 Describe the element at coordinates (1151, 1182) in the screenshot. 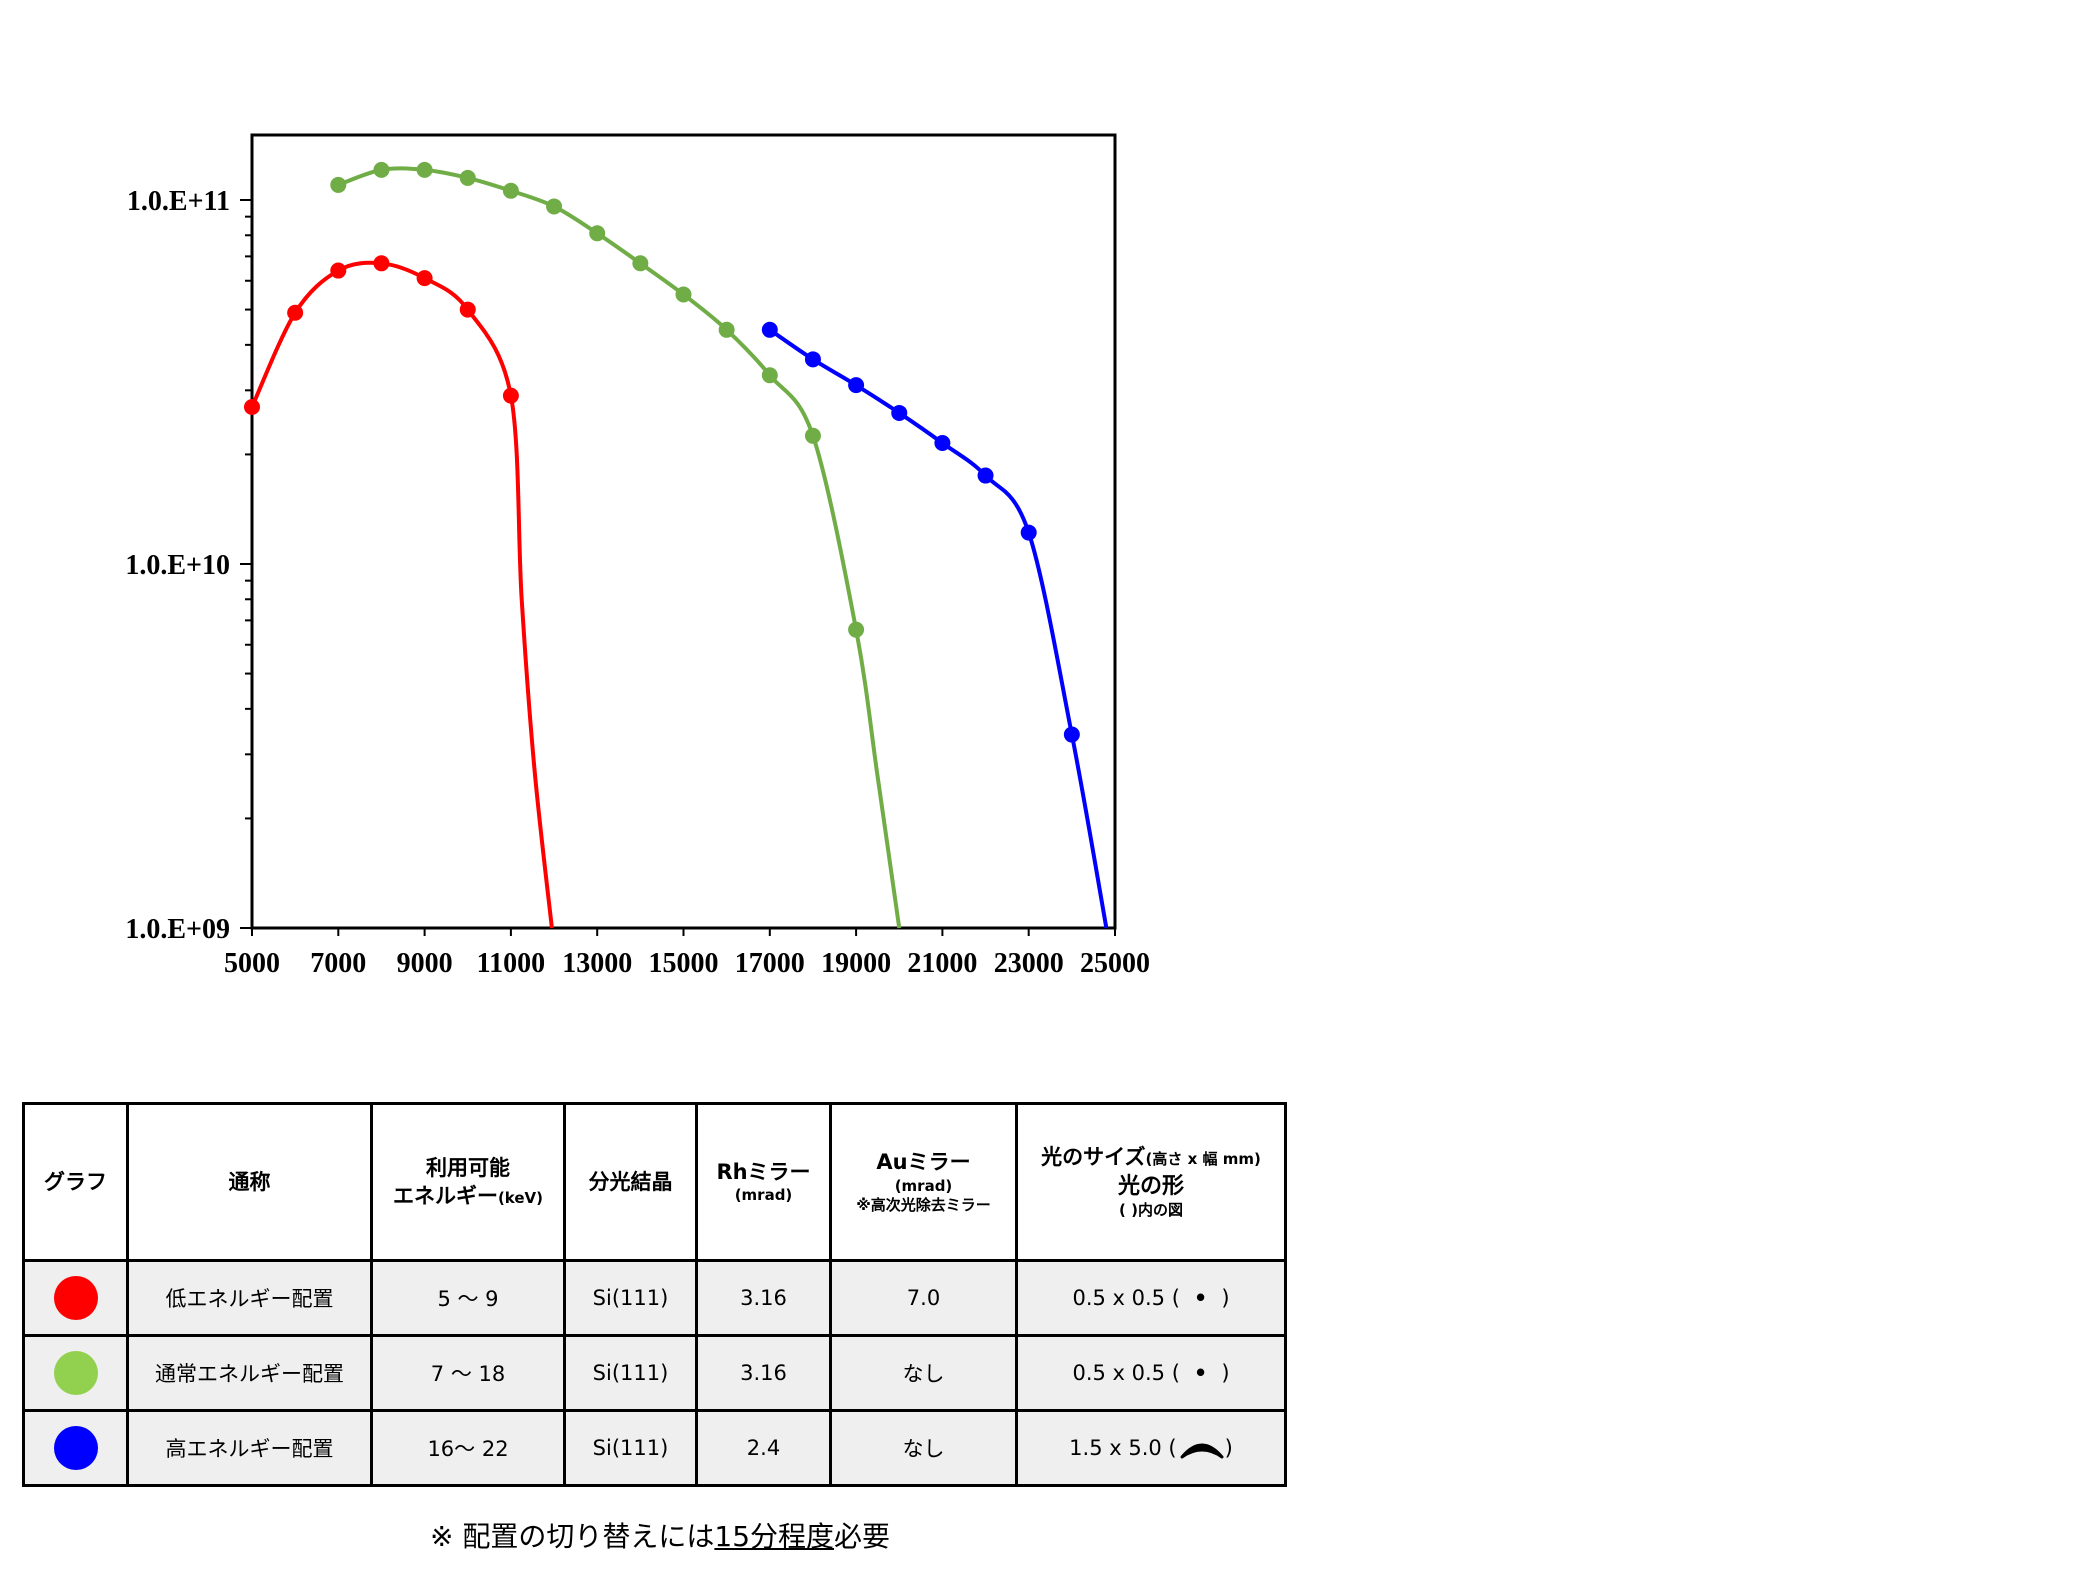

I see `header-beam-size: 光のサイズ(高さ x 幅 mm) 光の形 ( )内の図` at that location.